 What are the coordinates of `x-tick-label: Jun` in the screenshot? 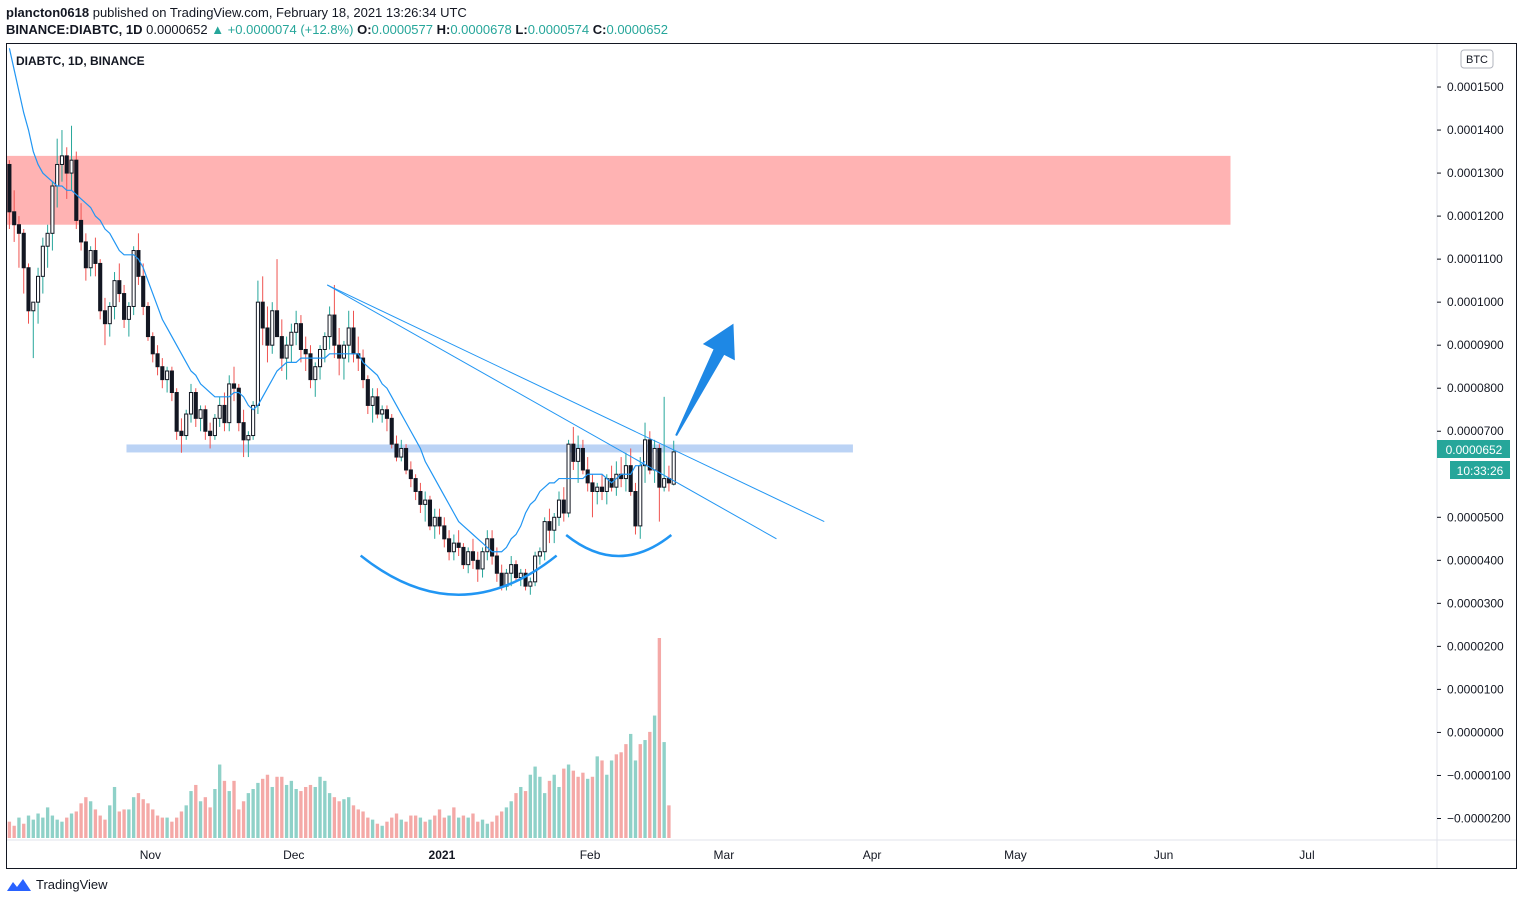 It's located at (1163, 855).